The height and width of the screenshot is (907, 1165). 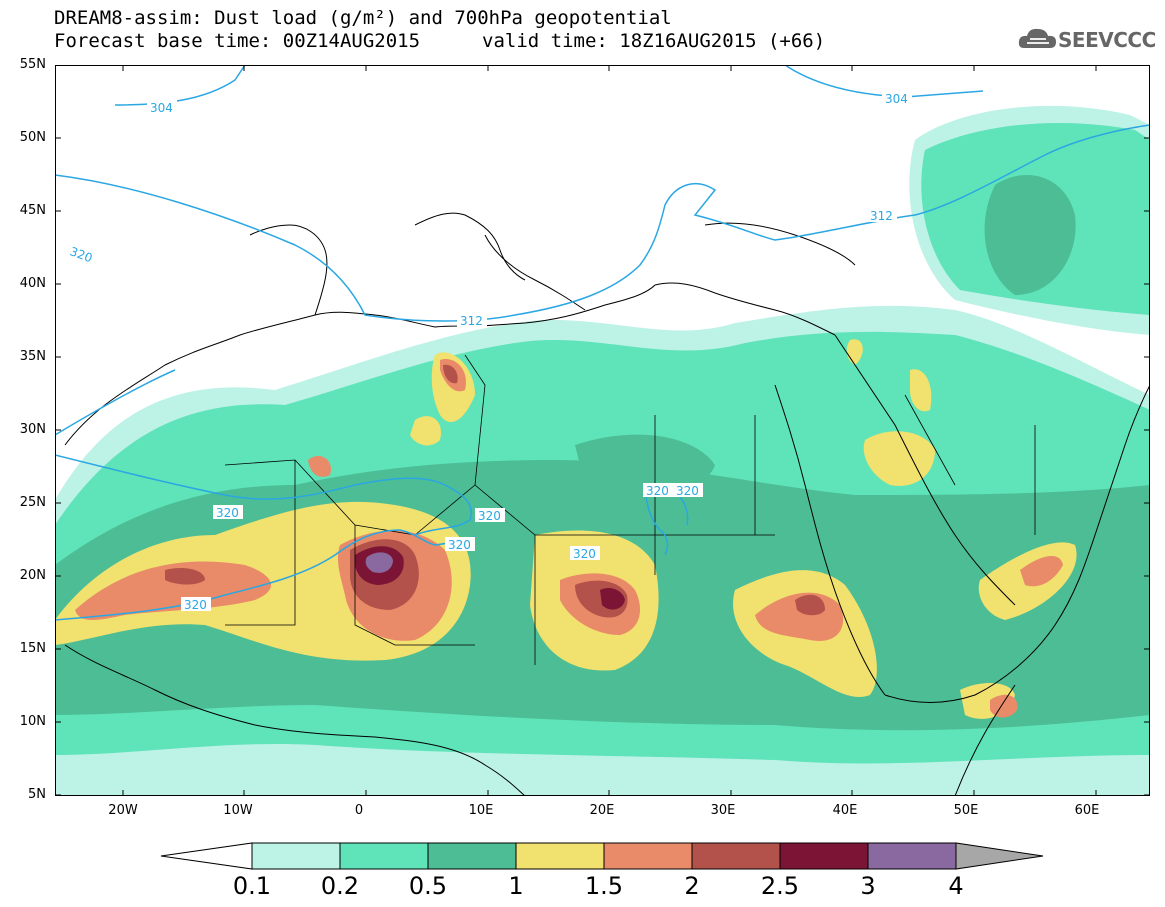 I want to click on colorbar-tick: 0.5, so click(x=428, y=886).